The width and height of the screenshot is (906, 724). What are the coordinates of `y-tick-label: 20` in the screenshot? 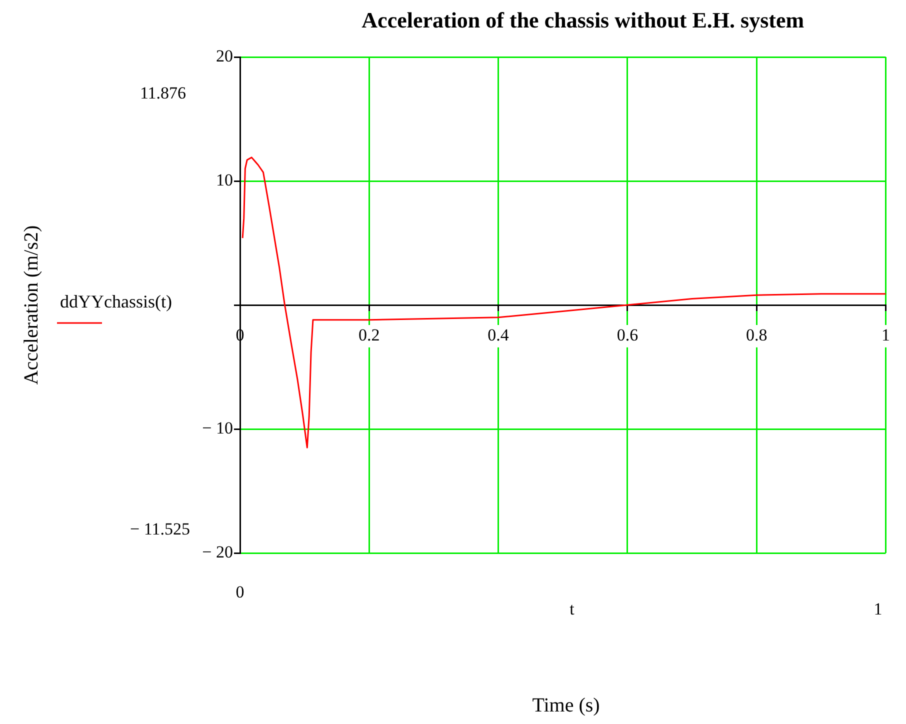 It's located at (224, 56).